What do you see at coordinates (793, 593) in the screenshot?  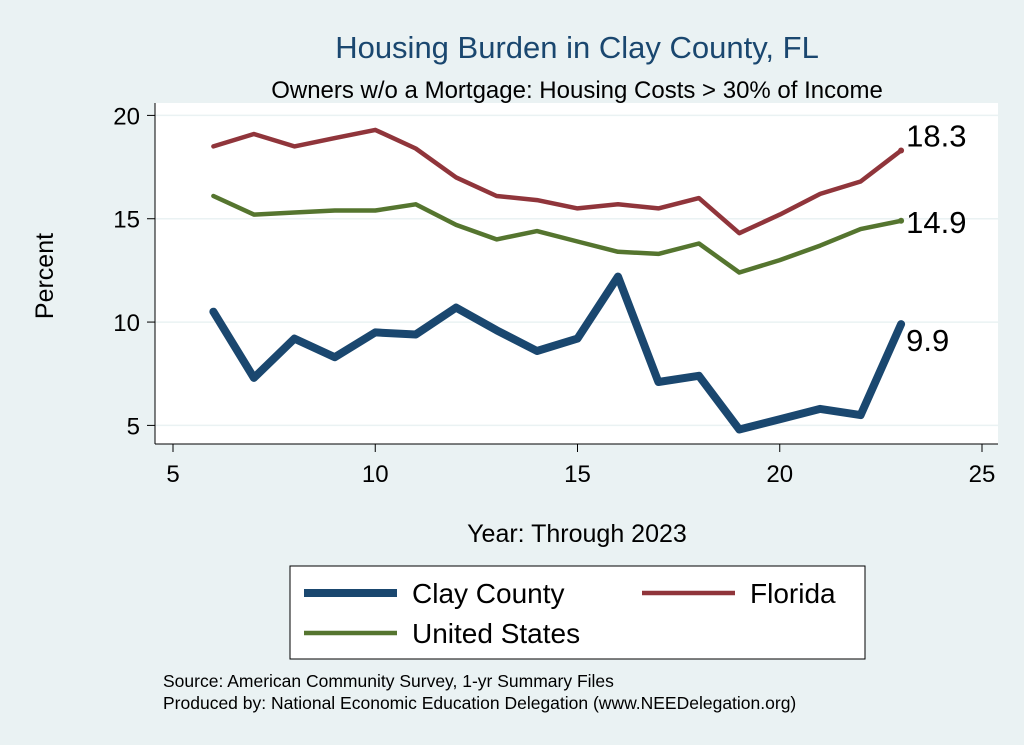 I see `legend-label: Florida` at bounding box center [793, 593].